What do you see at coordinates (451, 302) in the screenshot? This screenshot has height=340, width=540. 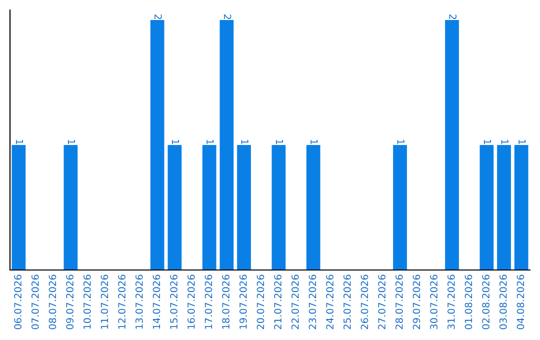 I see `x-tick-label: 31.07.2026` at bounding box center [451, 302].